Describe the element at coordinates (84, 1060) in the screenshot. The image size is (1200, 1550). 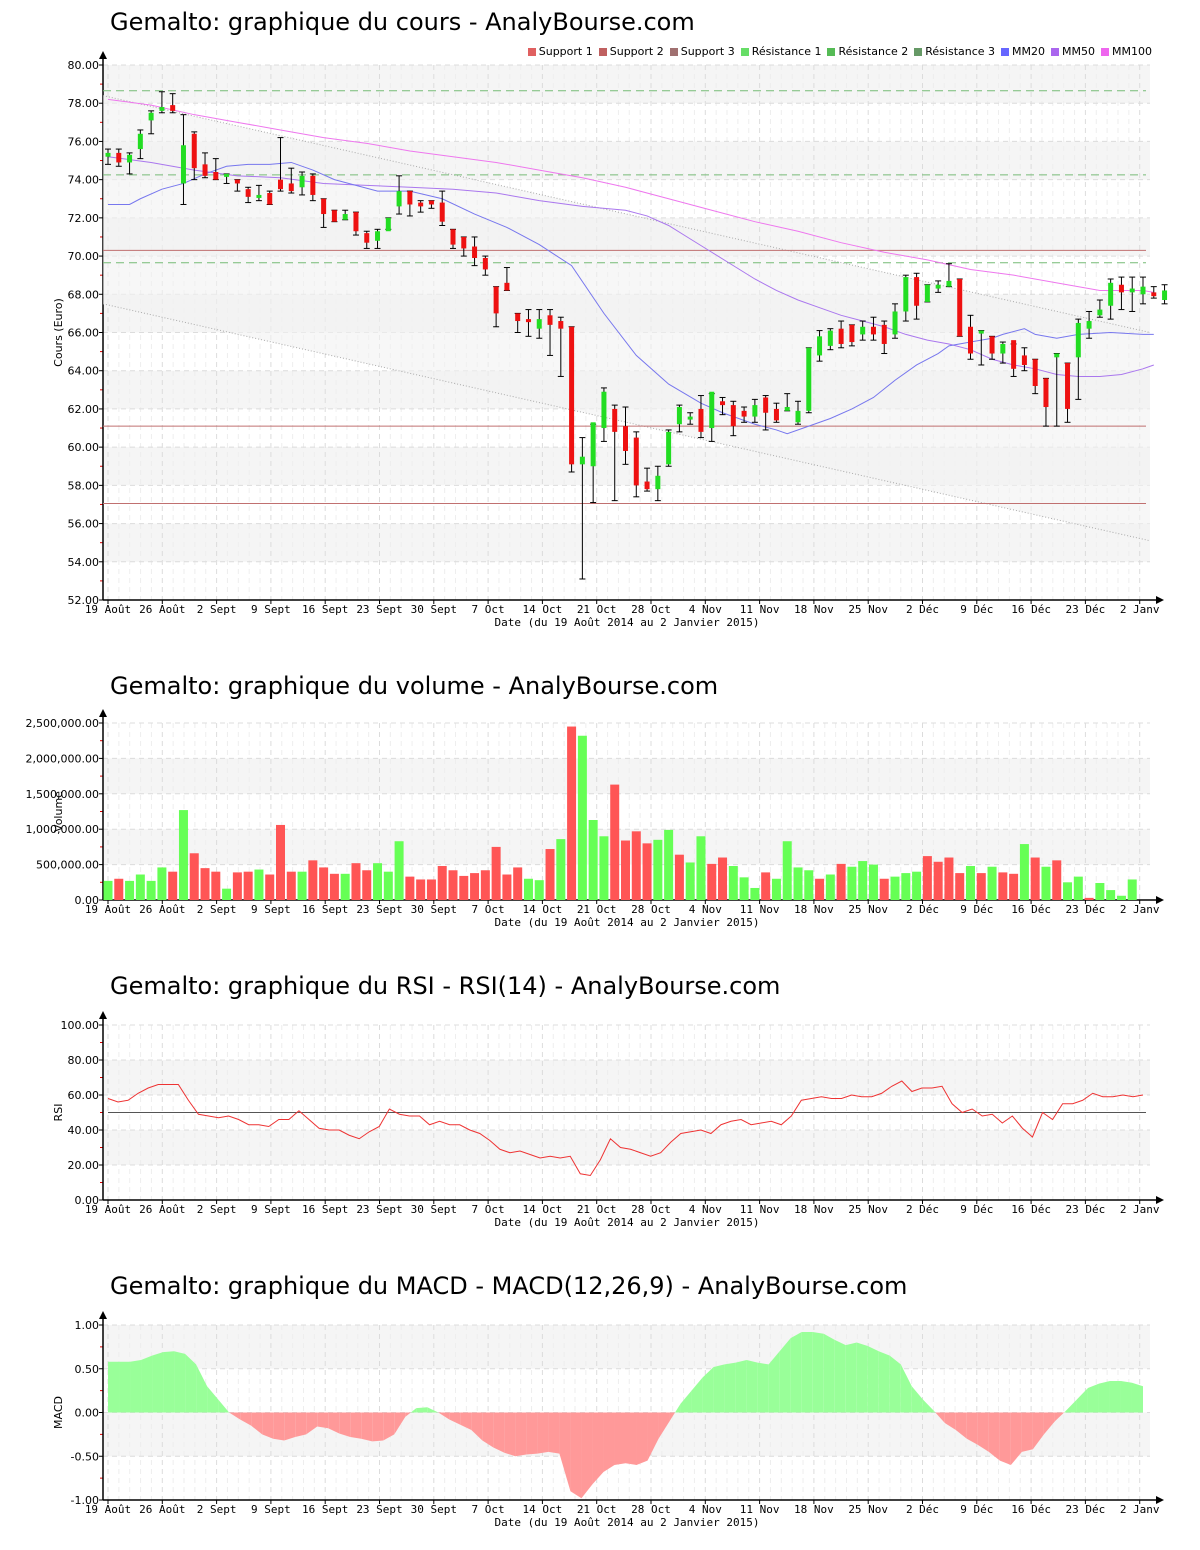
I see `svg-text: 80.00` at that location.